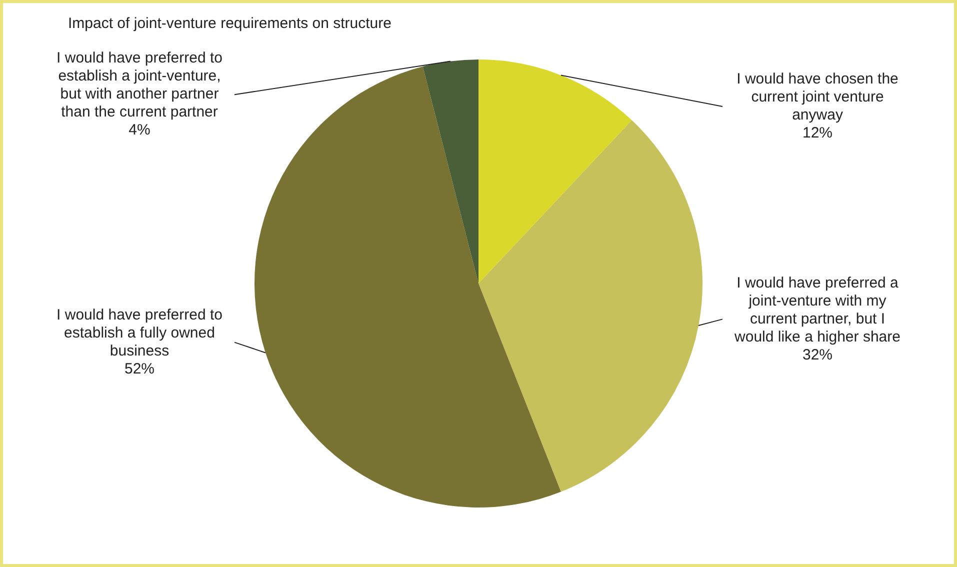  What do you see at coordinates (139, 85) in the screenshot?
I see `slice-label: I would have preferred to establish a joint-venture, but with another partner than the current partner` at bounding box center [139, 85].